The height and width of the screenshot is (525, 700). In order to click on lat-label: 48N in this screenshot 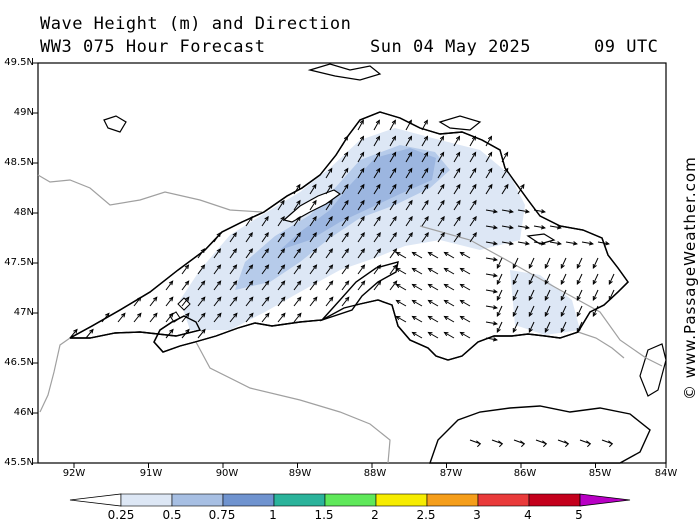, I will do `click(23, 212)`.